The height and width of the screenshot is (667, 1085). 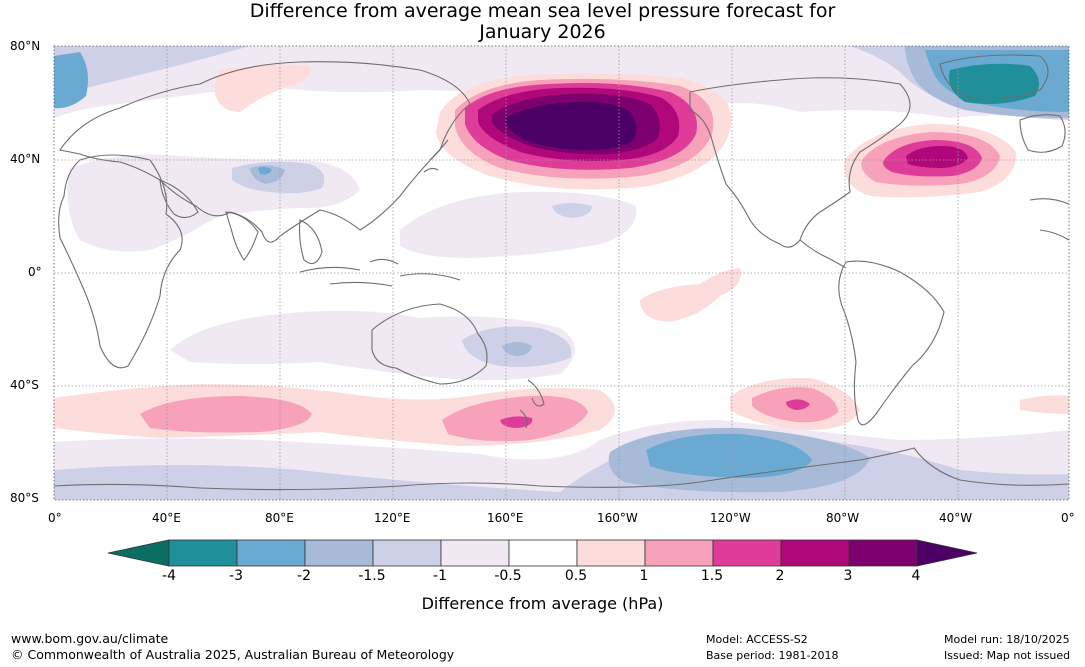 What do you see at coordinates (561, 469) in the screenshot?
I see `coast-antarctica` at bounding box center [561, 469].